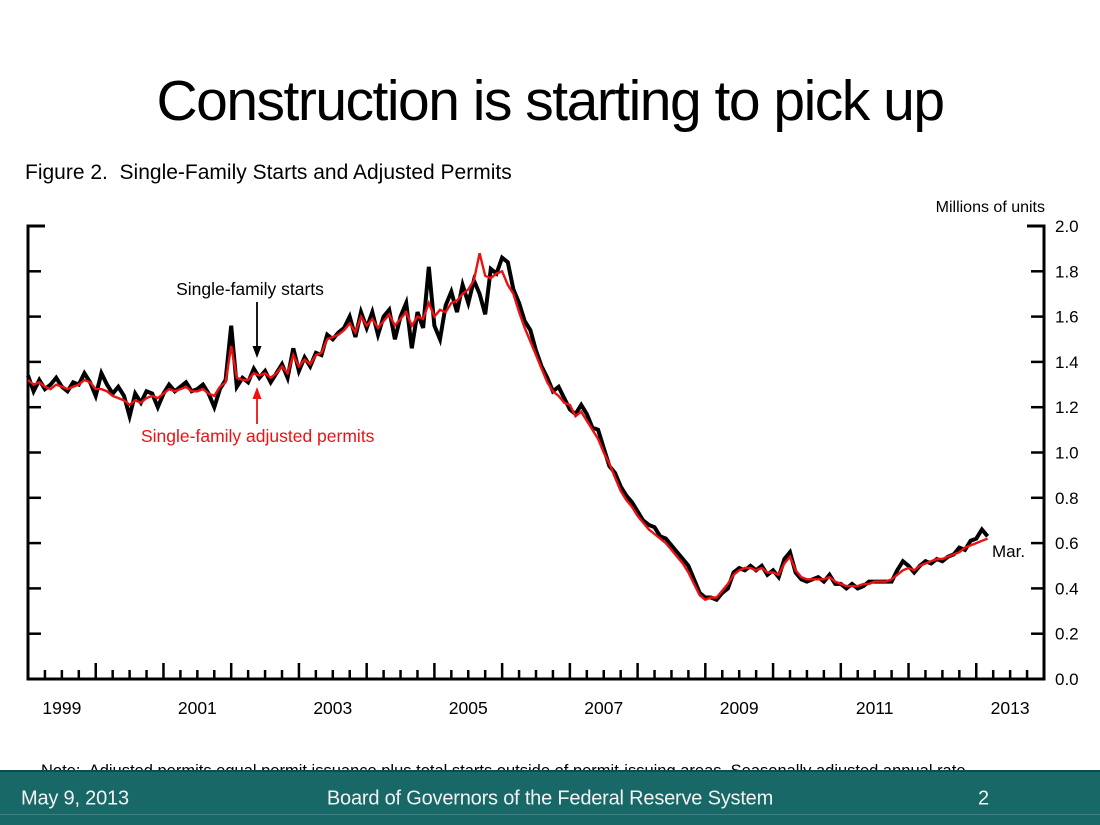 This screenshot has height=825, width=1100. Describe the element at coordinates (257, 393) in the screenshot. I see `permits-arrow-head` at that location.